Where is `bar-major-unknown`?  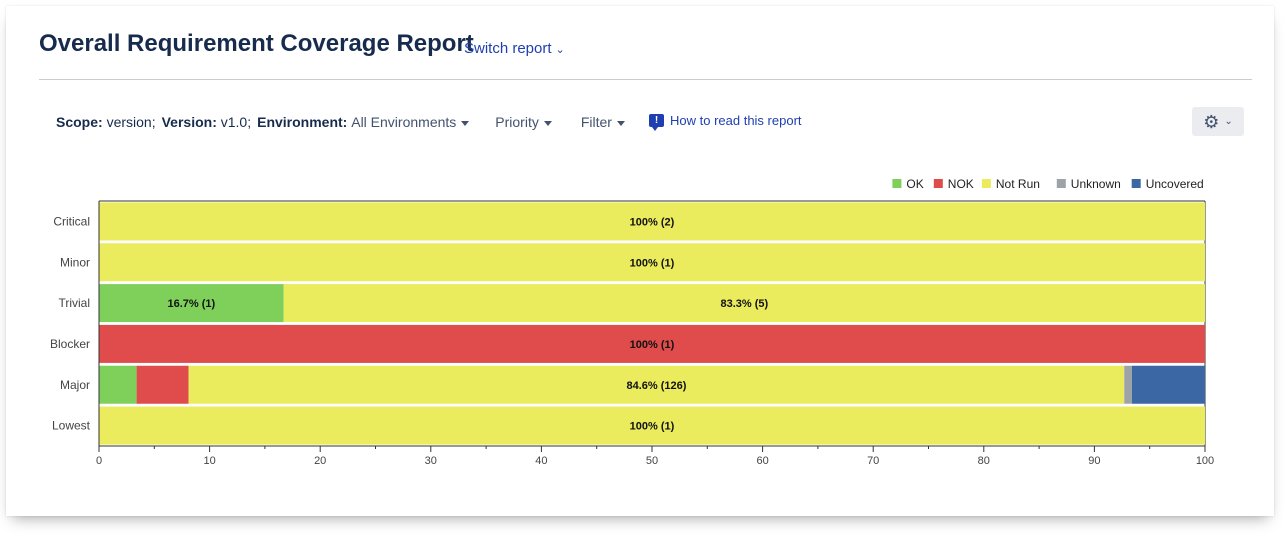
bar-major-unknown is located at coordinates (1128, 384).